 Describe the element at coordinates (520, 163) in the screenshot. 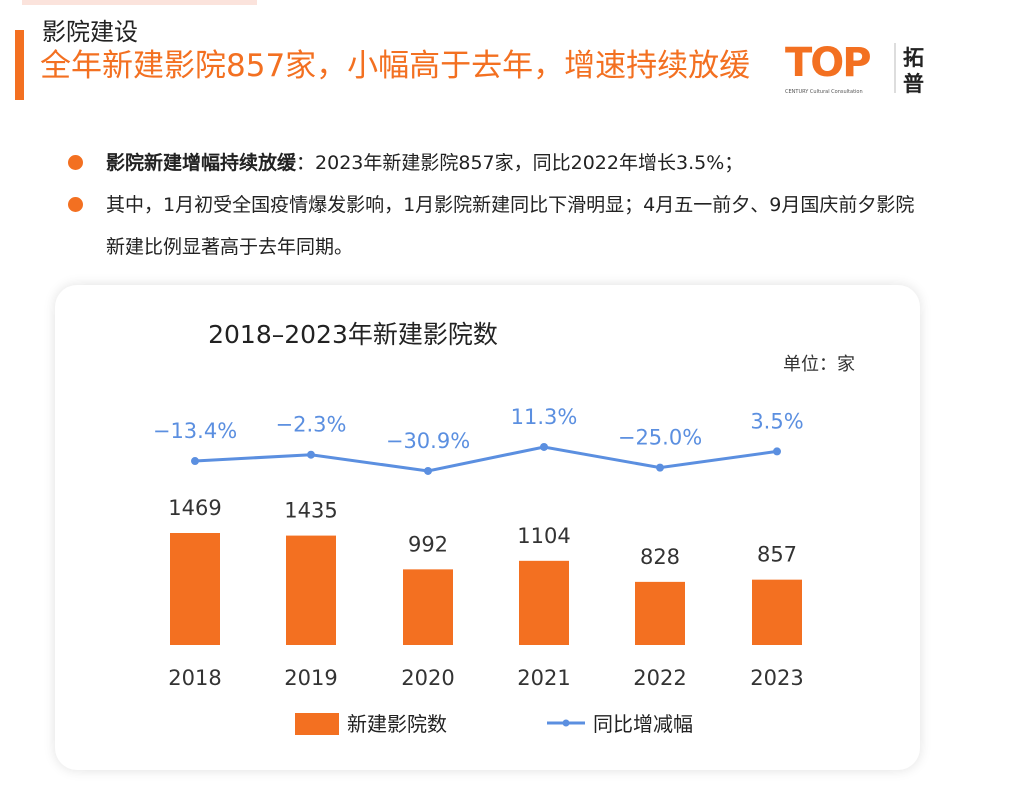

I see `bullet-text: ：2023年新建影院857家，同比2022年增长3.5%；` at that location.